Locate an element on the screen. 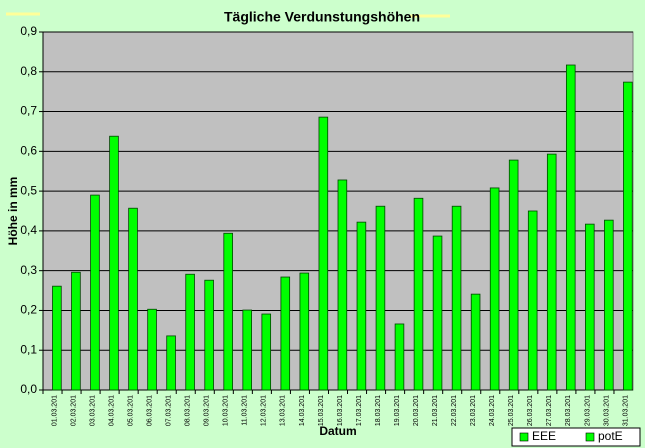 This screenshot has width=645, height=448. x-tick-label: 29.03.201 is located at coordinates (587, 410).